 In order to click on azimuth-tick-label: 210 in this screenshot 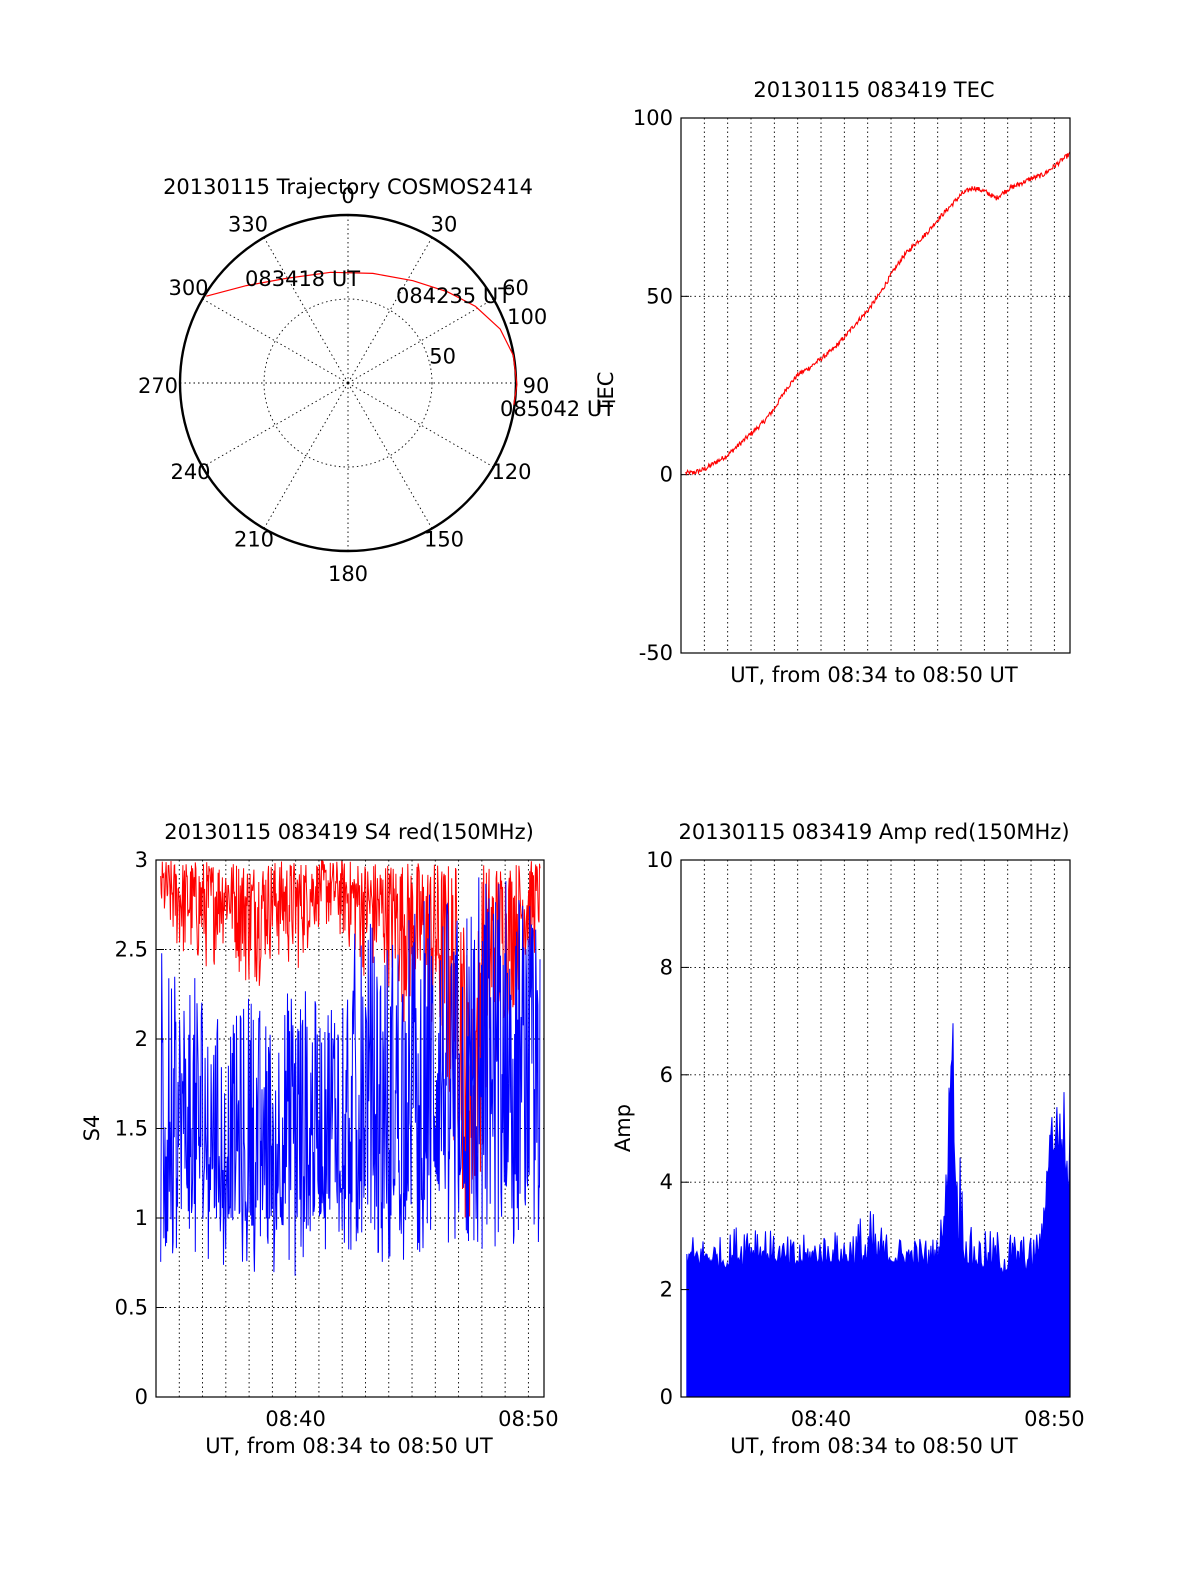, I will do `click(254, 539)`.